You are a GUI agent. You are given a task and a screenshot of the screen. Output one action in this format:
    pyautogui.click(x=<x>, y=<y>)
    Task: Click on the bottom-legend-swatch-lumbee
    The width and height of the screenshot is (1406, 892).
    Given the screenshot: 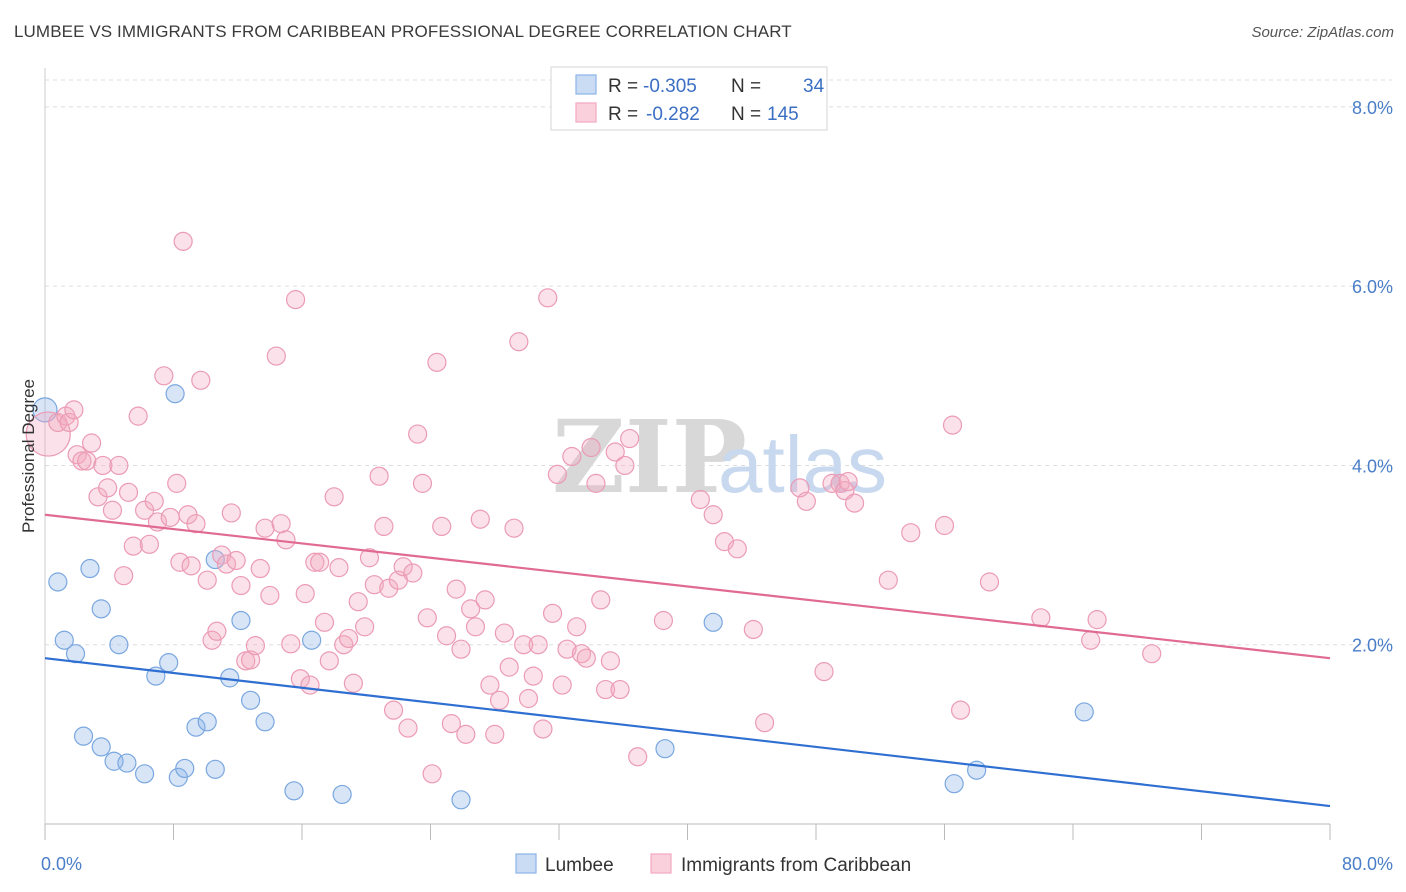 What is the action you would take?
    pyautogui.click(x=526, y=863)
    